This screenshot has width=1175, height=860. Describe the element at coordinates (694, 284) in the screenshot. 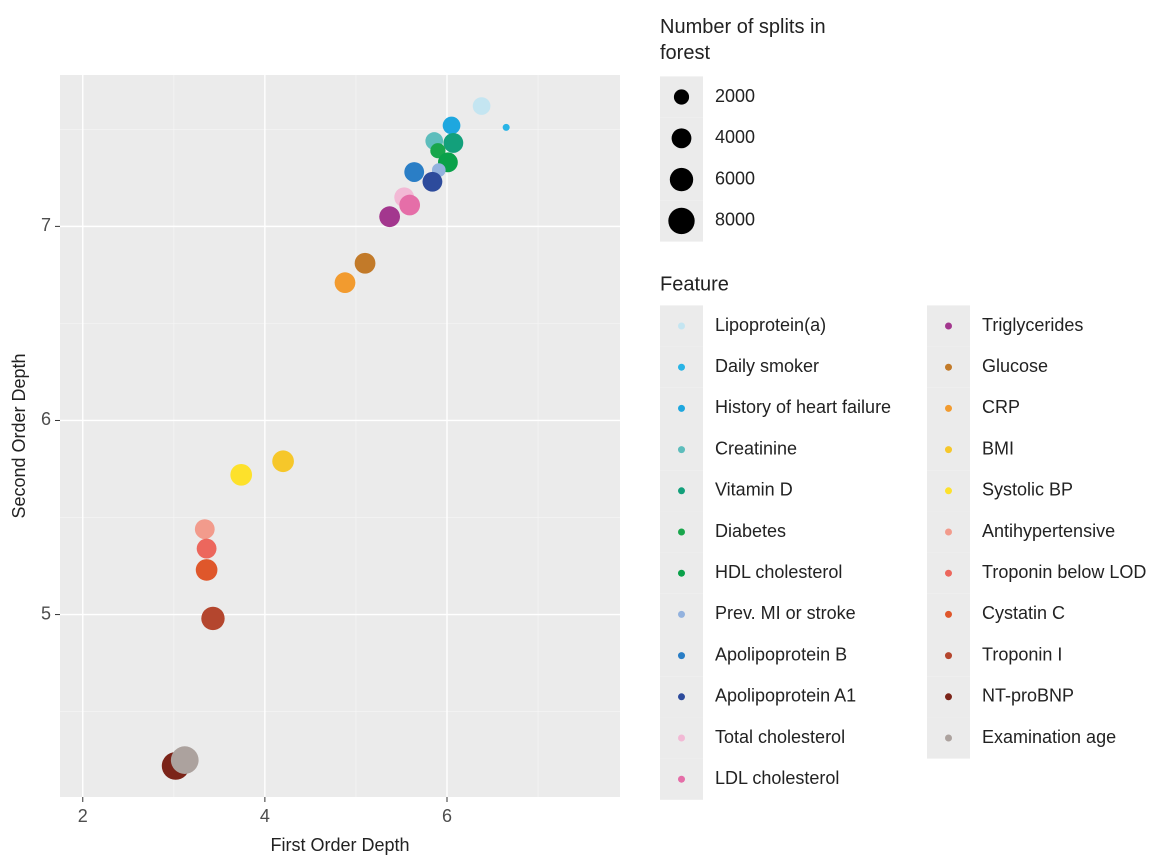

I see `color-legend-title: Feature` at that location.